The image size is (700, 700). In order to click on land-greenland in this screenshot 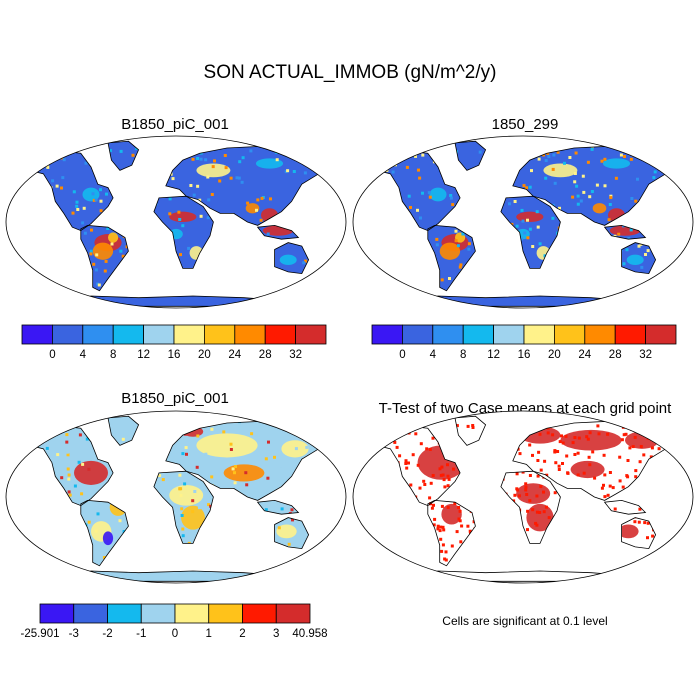, I will do `click(470, 431)`.